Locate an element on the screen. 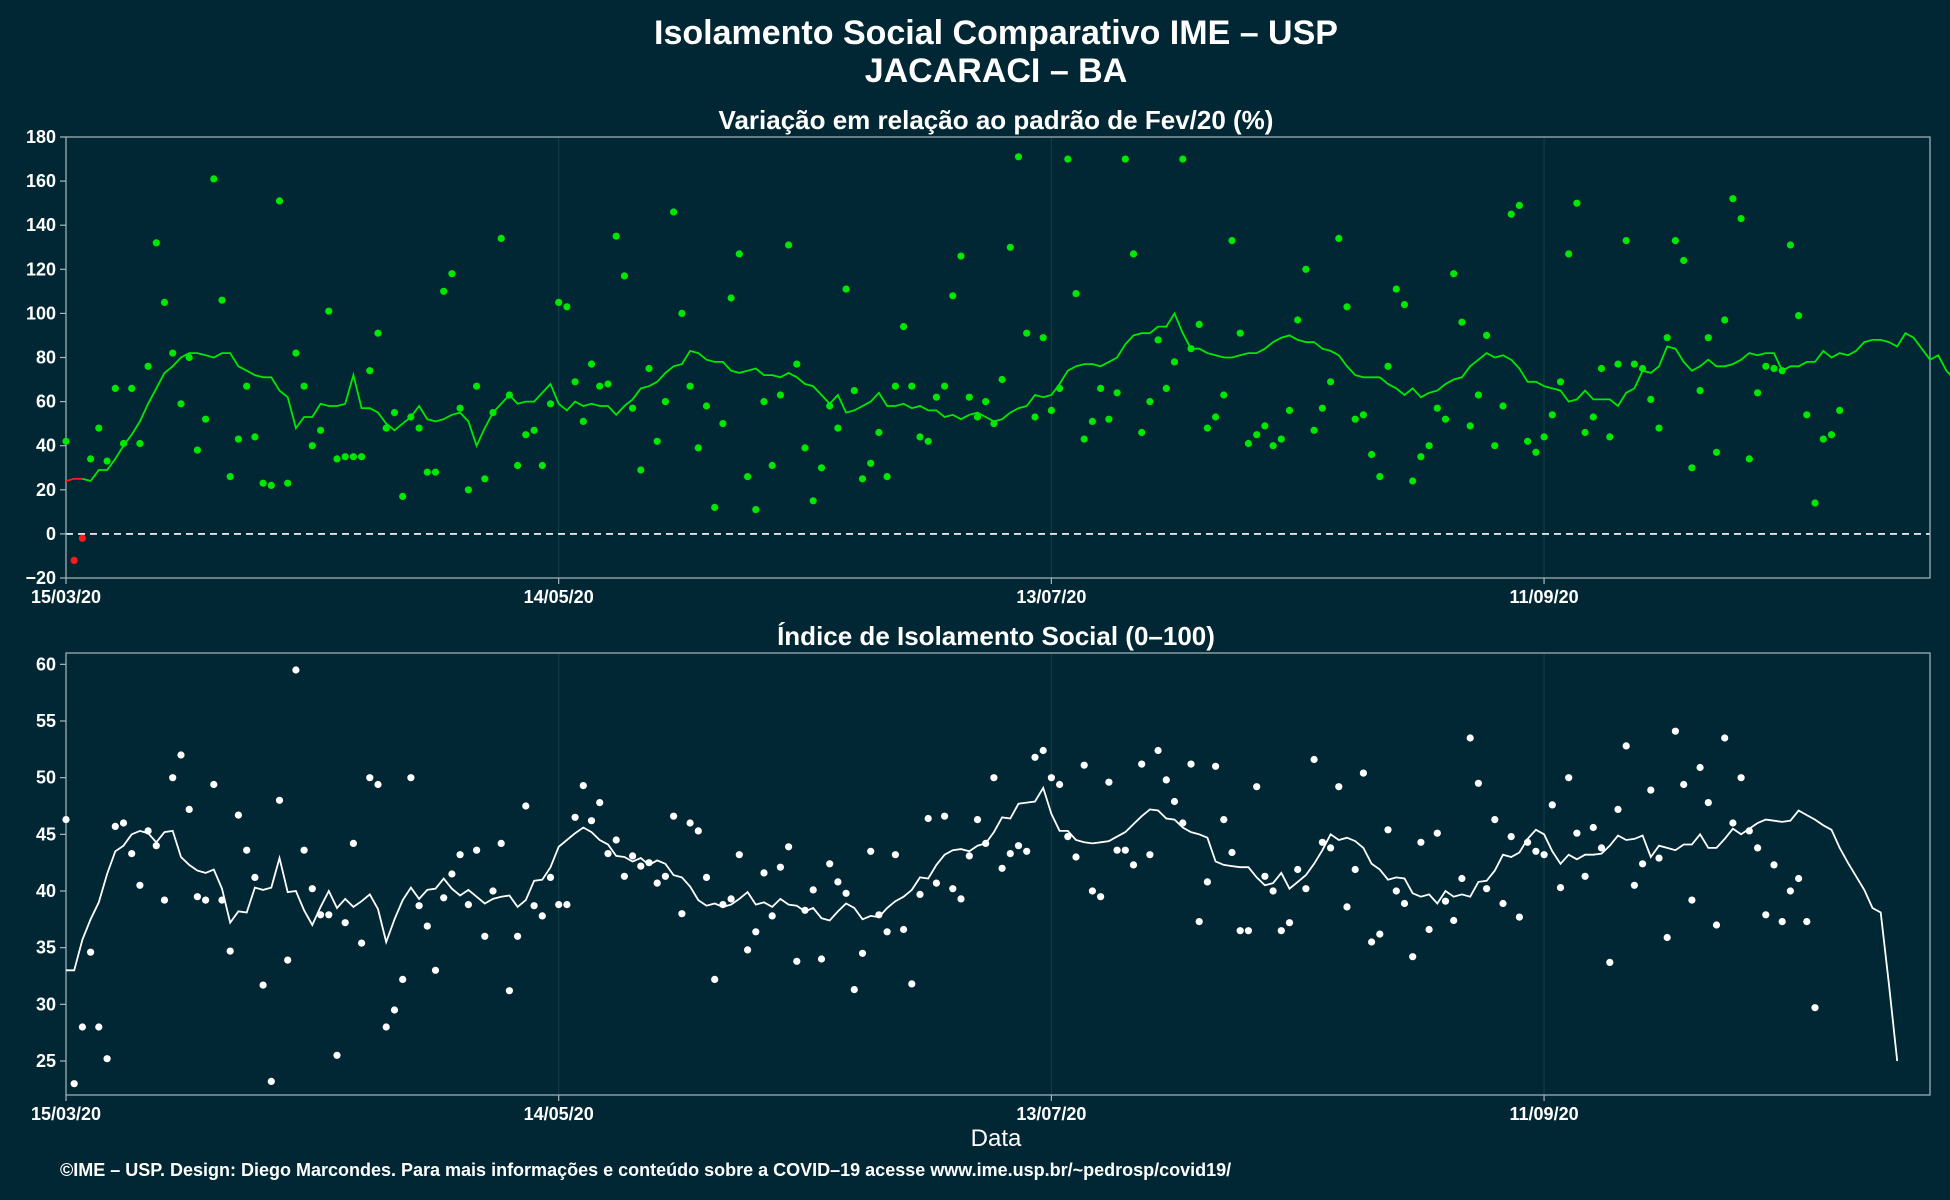 This screenshot has height=1200, width=1950. x-tick-label: 11/09/20 is located at coordinates (1544, 1114).